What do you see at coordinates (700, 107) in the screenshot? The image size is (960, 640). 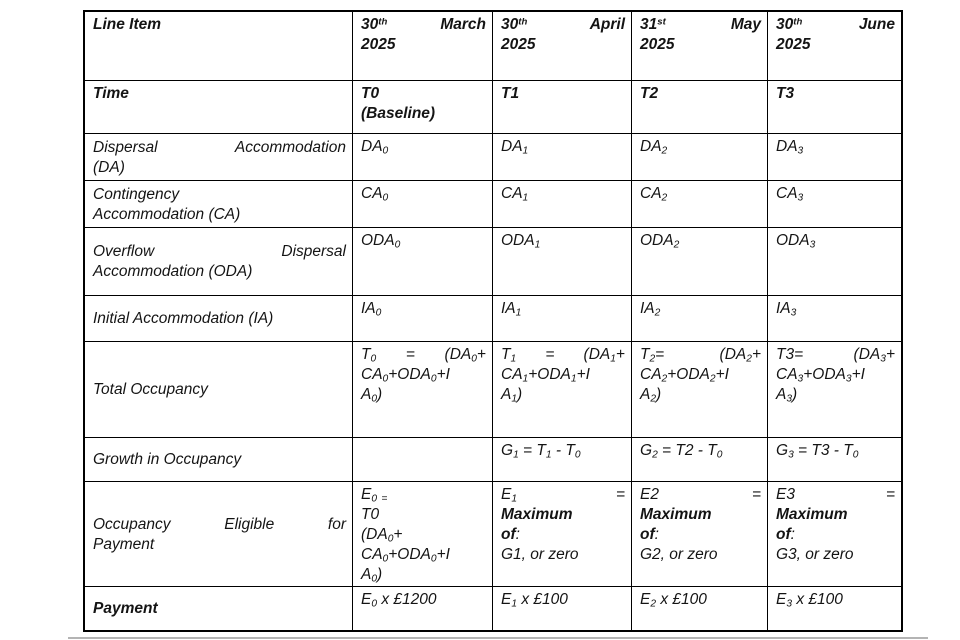 I see `cell-time-may-2025: T2` at bounding box center [700, 107].